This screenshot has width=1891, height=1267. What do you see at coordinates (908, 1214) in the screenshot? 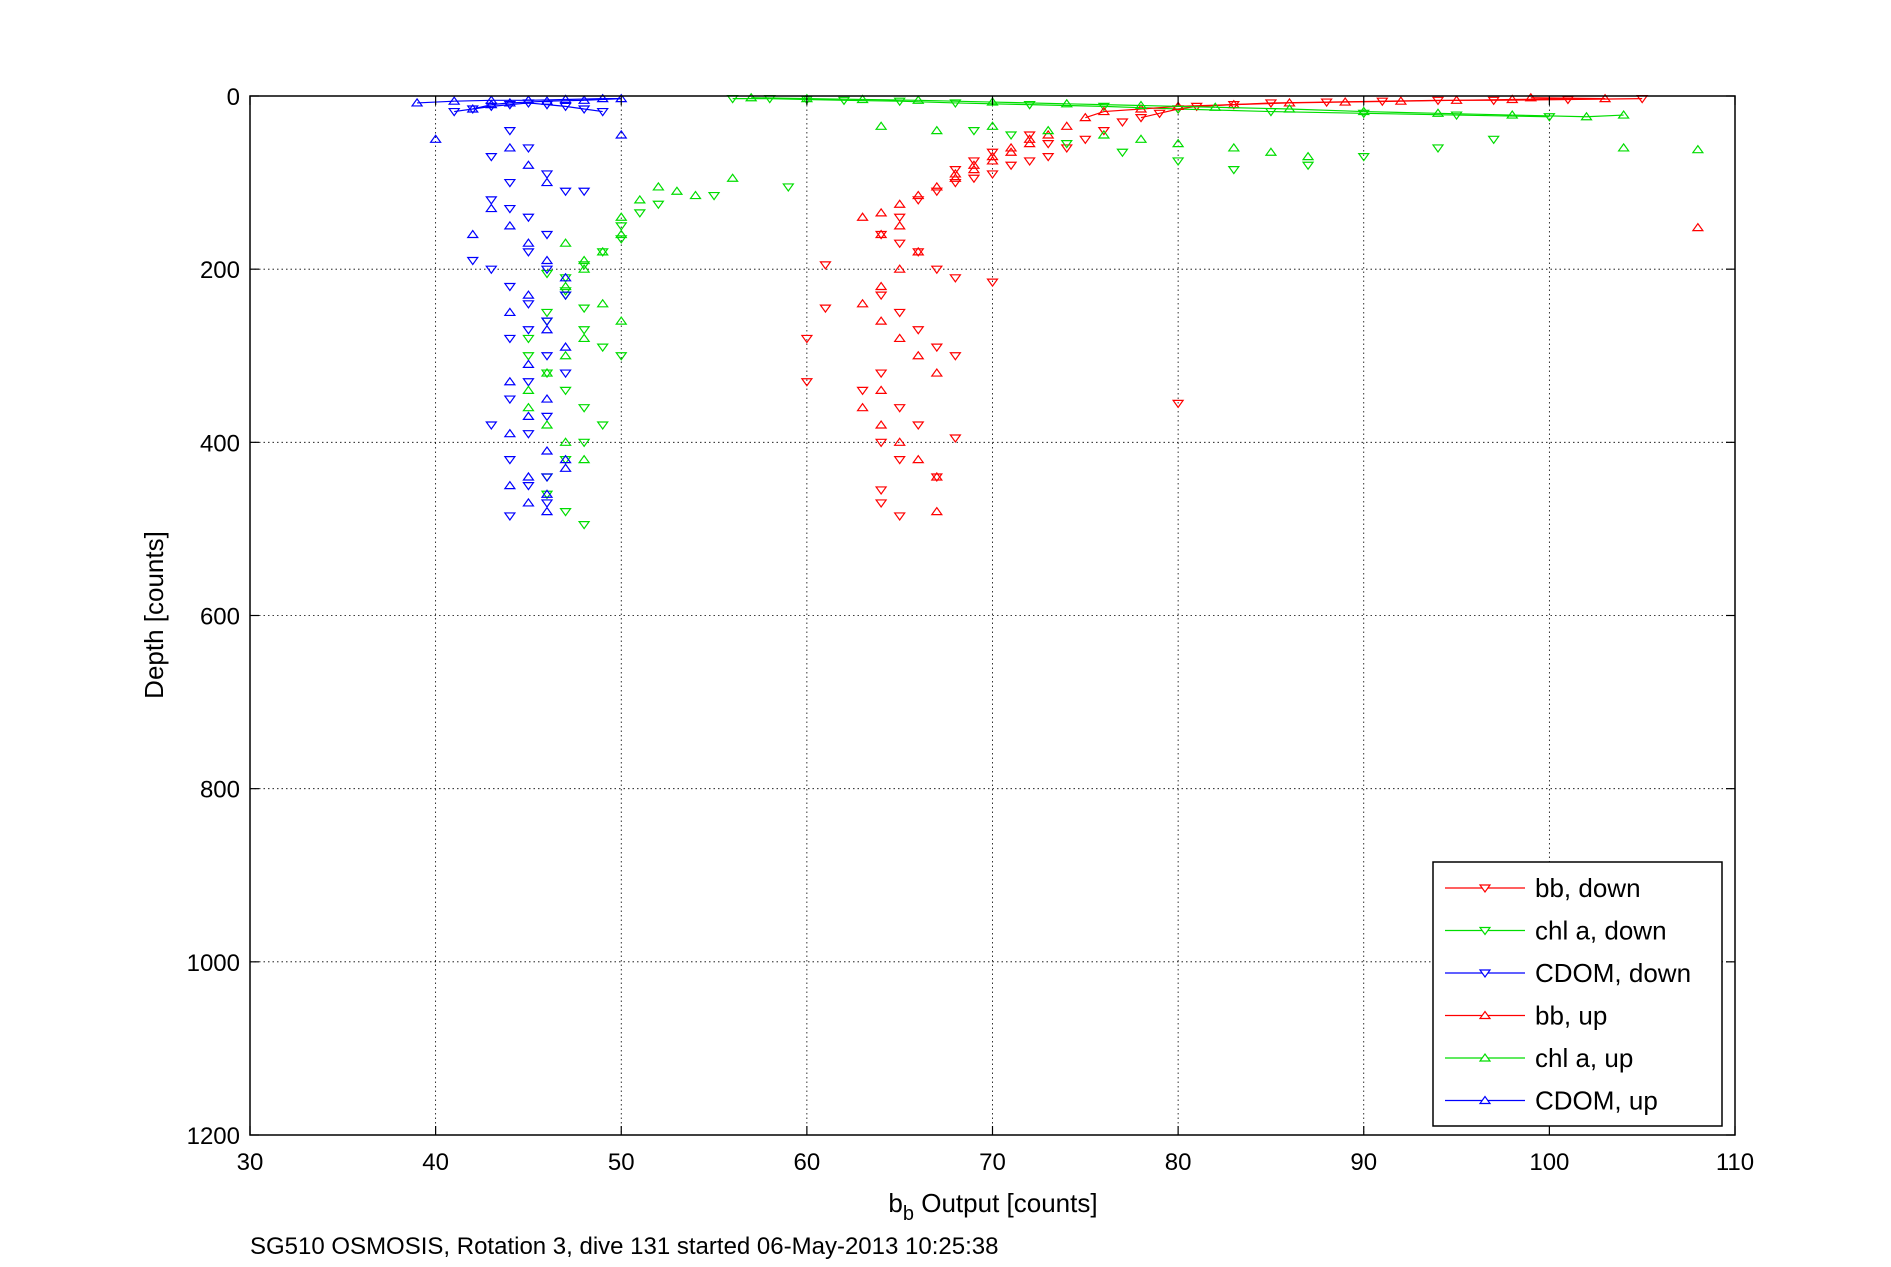
I see `x-axis-label-subscript: b` at bounding box center [908, 1214].